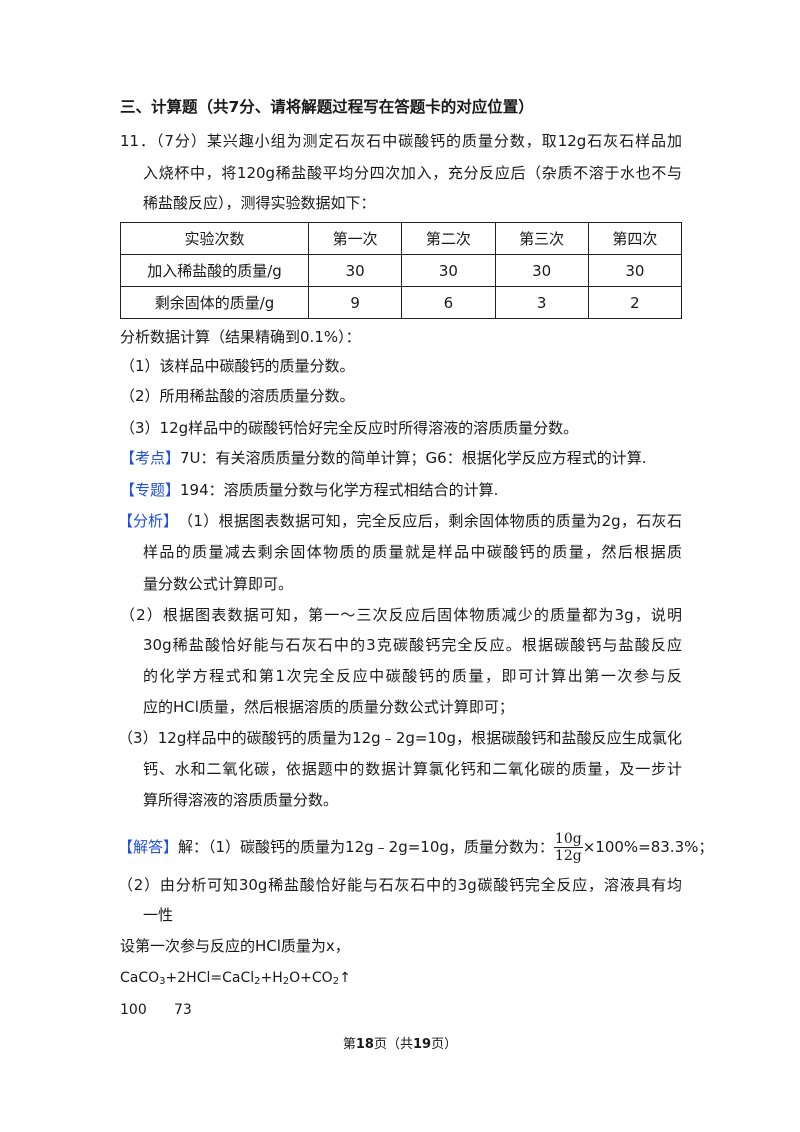 This screenshot has height=1132, width=800. I want to click on table-header: 实验次数, so click(214, 238).